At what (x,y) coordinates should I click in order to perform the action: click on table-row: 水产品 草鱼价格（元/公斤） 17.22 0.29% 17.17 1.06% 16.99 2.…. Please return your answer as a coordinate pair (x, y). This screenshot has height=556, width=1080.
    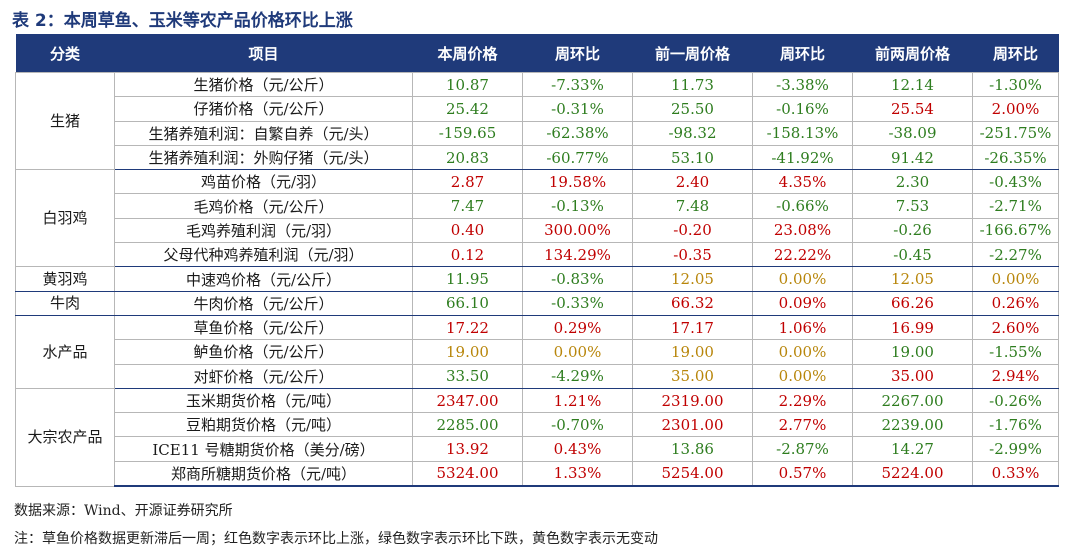
    Looking at the image, I should click on (537, 351).